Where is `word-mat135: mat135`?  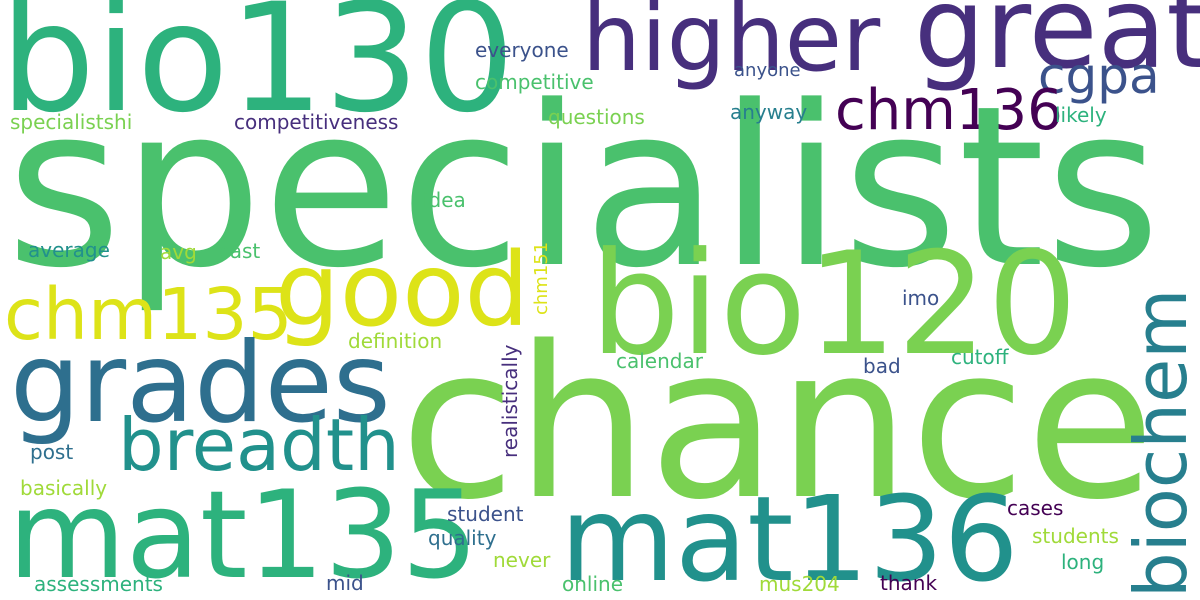 word-mat135: mat135 is located at coordinates (243, 532).